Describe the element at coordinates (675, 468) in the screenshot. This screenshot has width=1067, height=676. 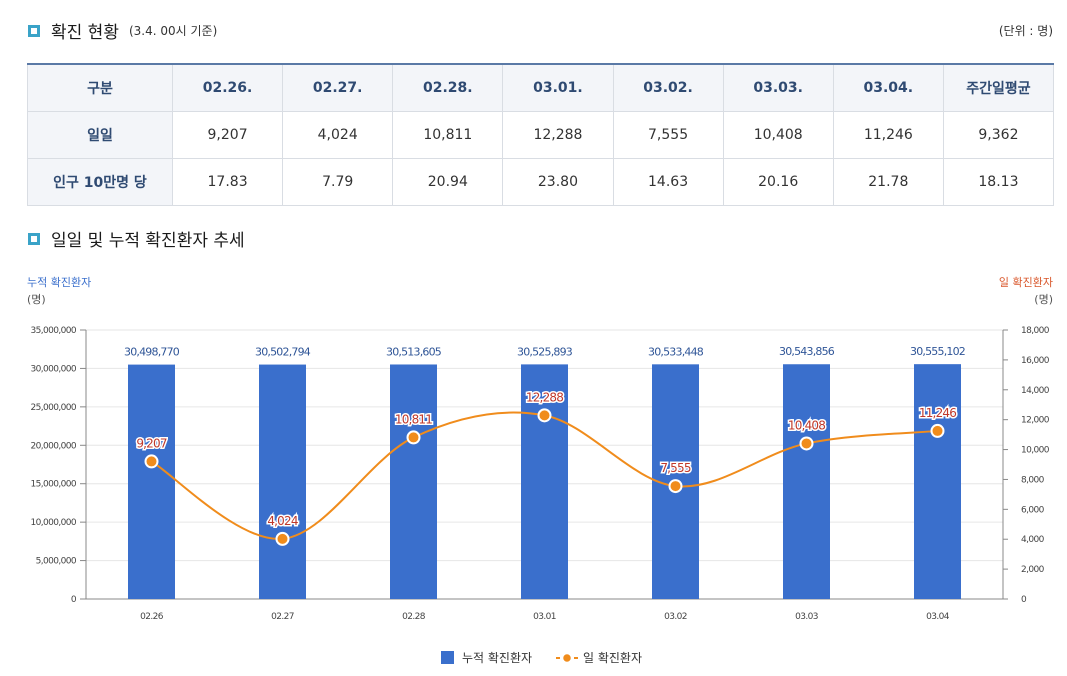
I see `line-value-label: 7,555` at that location.